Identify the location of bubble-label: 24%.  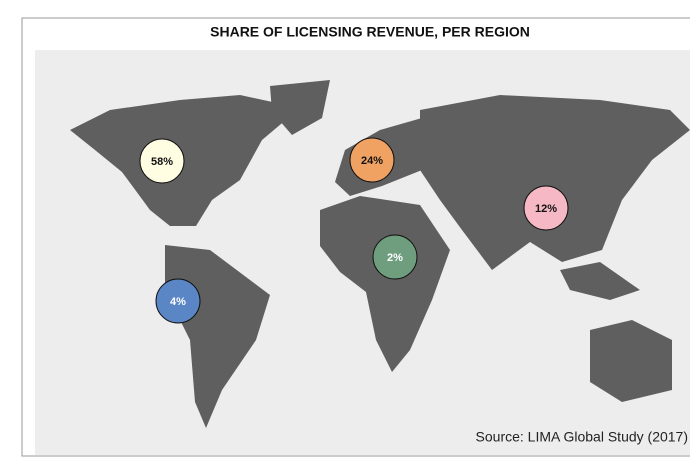
(372, 161).